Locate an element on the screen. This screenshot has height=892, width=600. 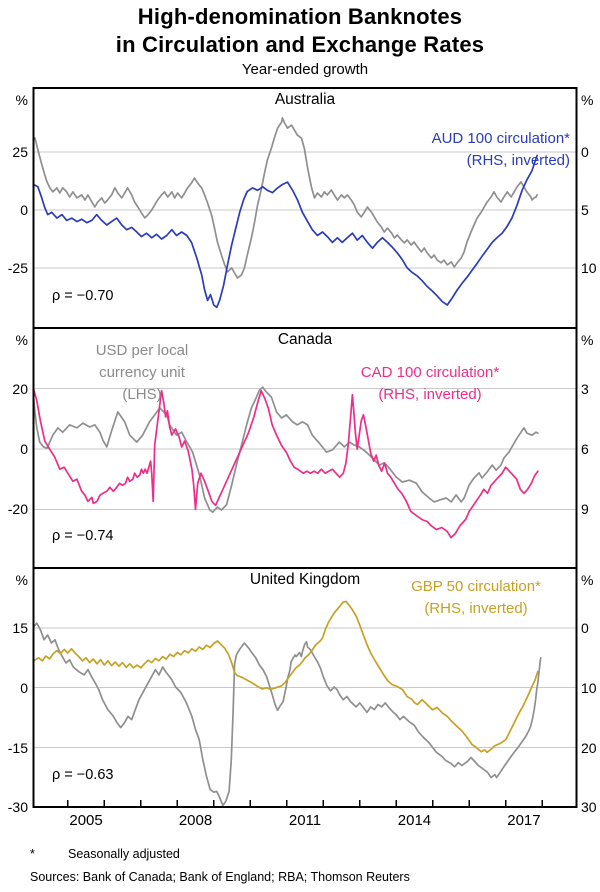
aud-100-line is located at coordinates (285, 231).